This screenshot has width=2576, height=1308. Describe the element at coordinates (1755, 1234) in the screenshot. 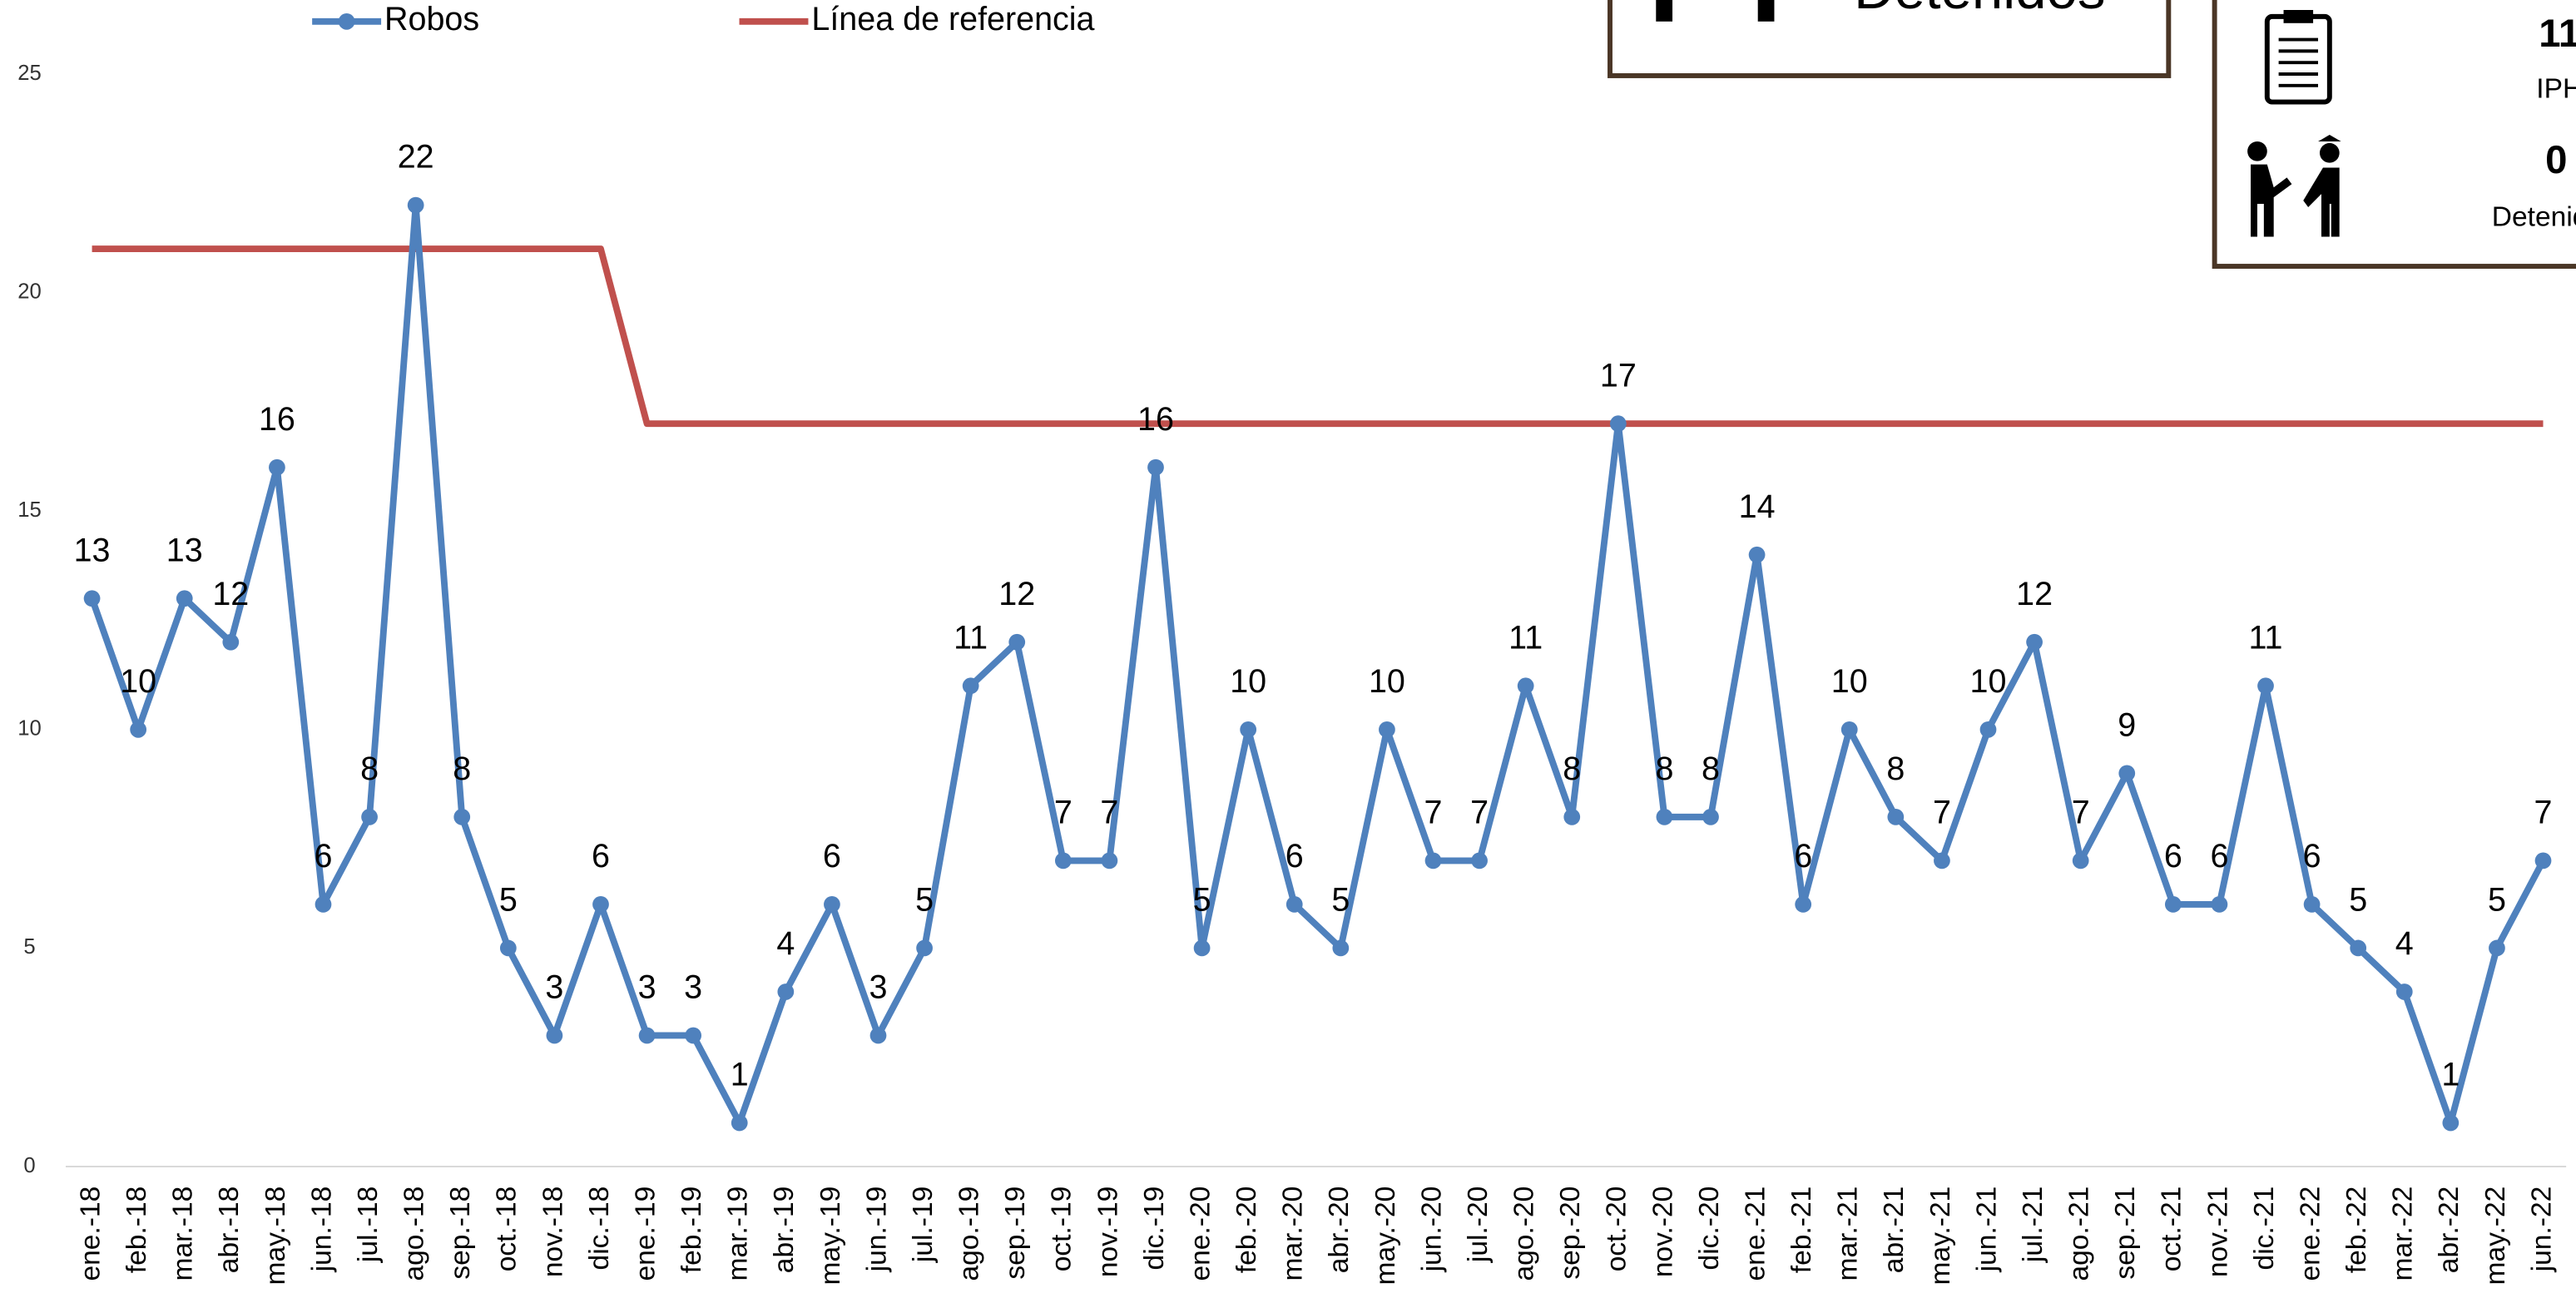

I see `x-tick-label: ene.-21` at that location.